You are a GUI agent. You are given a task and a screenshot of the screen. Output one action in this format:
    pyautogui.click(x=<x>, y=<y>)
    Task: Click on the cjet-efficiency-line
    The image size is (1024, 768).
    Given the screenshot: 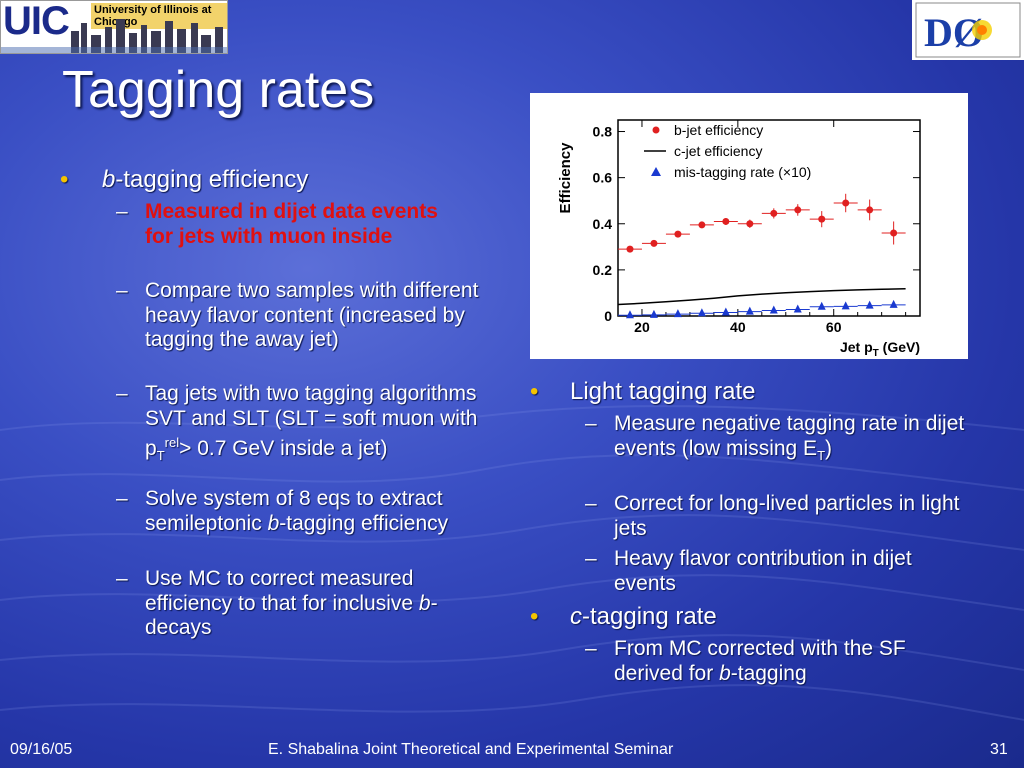 What is the action you would take?
    pyautogui.click(x=761, y=297)
    